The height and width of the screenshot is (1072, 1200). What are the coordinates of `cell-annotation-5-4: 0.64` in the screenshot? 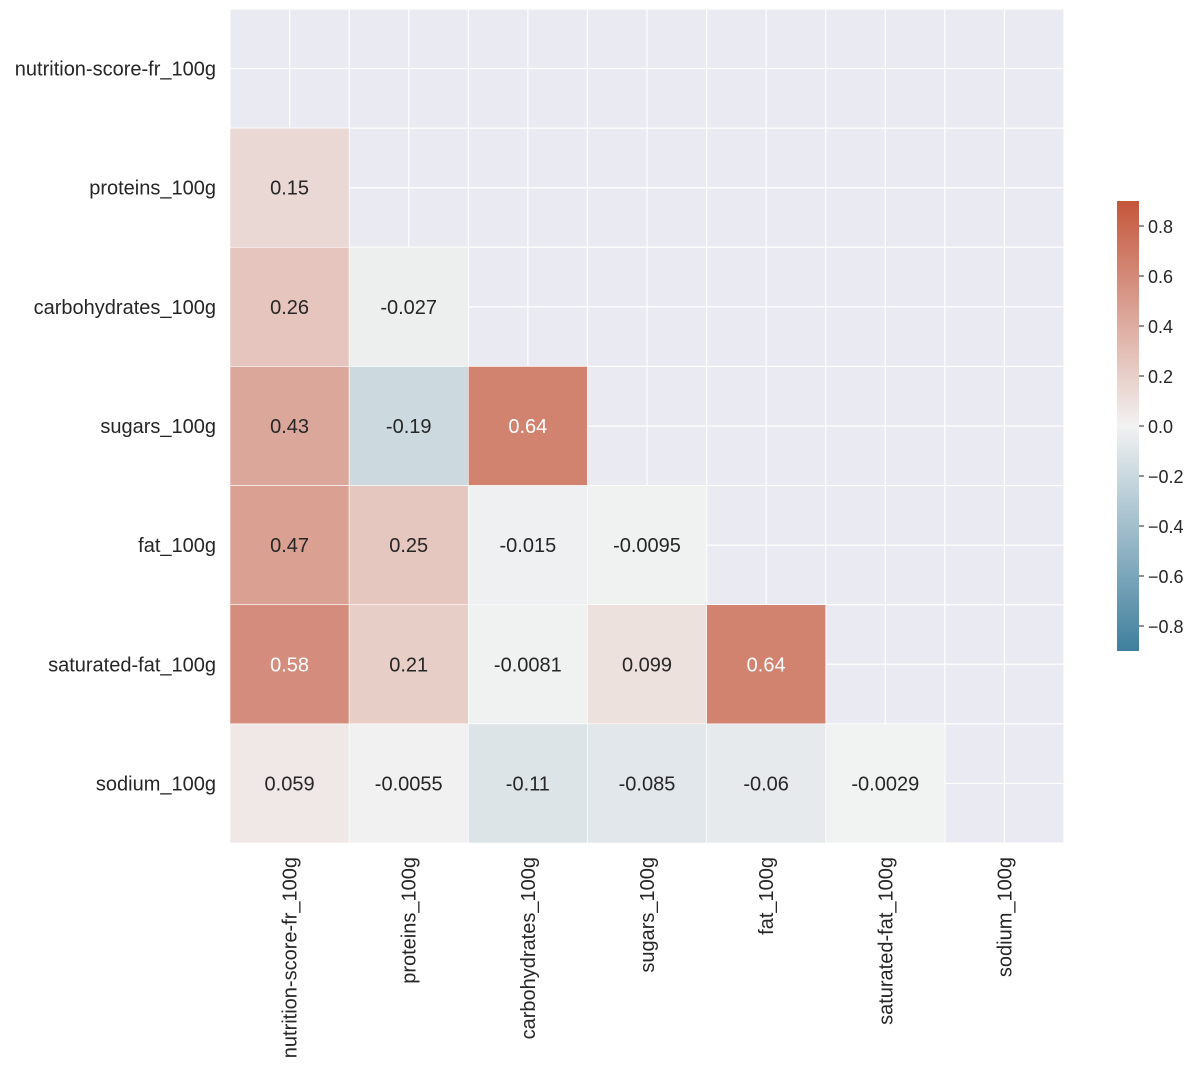 It's located at (766, 665).